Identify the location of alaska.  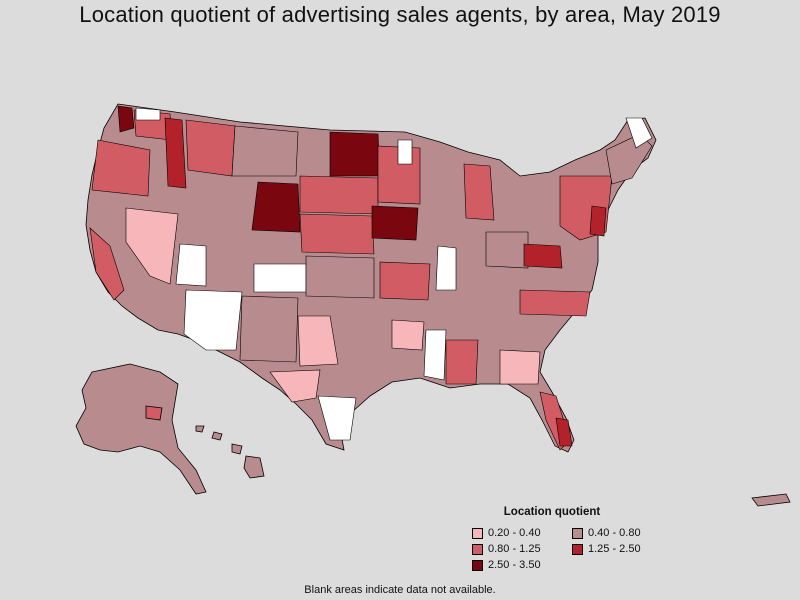
(141, 429).